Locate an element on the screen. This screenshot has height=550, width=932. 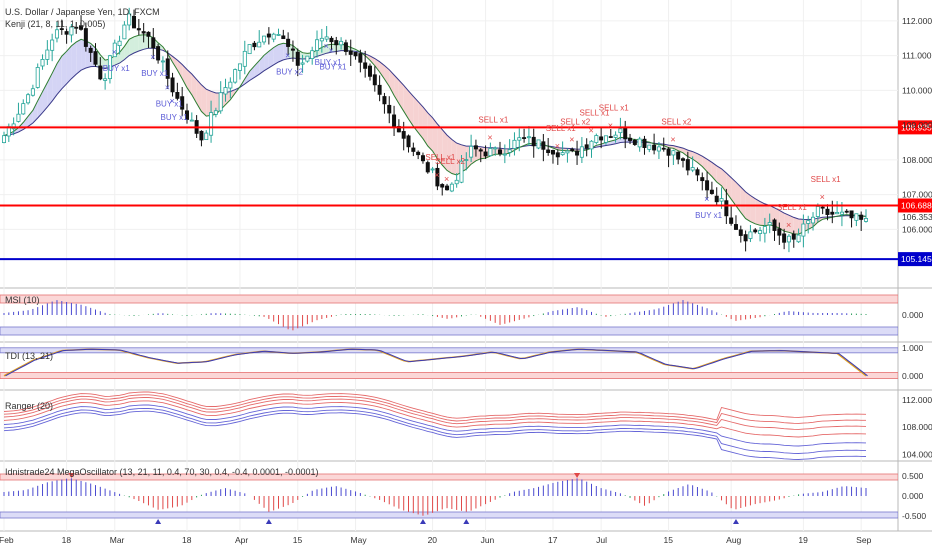
level-price-badge is located at coordinates (915, 127).